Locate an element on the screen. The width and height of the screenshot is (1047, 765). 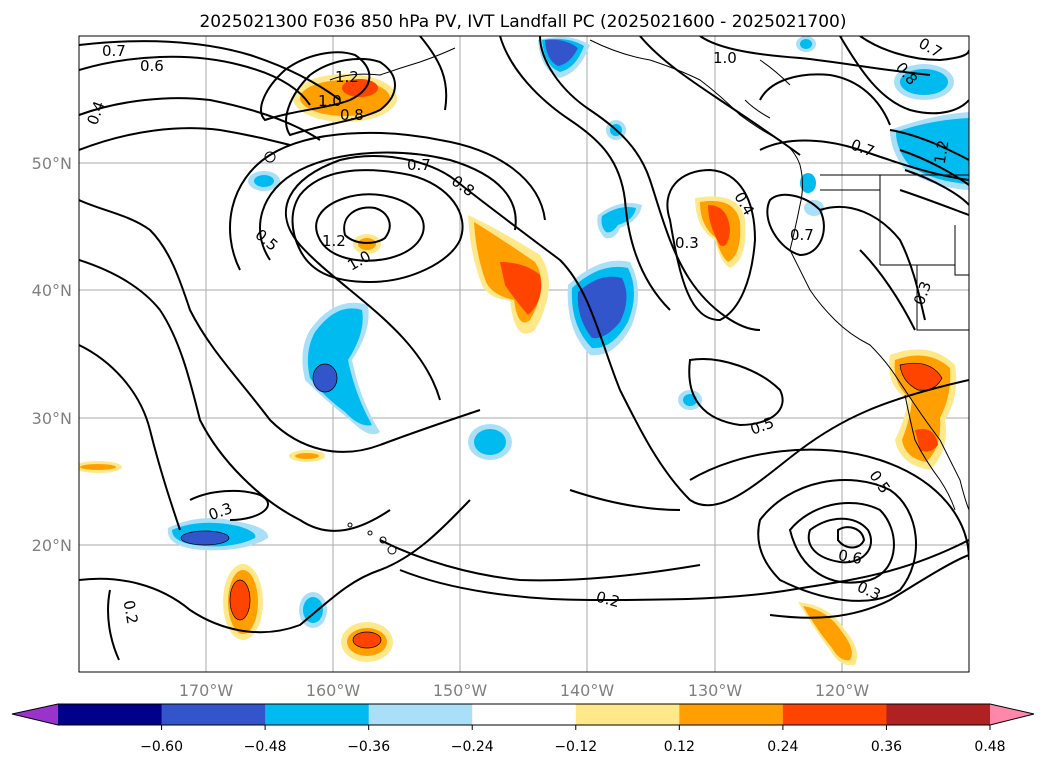
coastline-baja is located at coordinates (930, 452).